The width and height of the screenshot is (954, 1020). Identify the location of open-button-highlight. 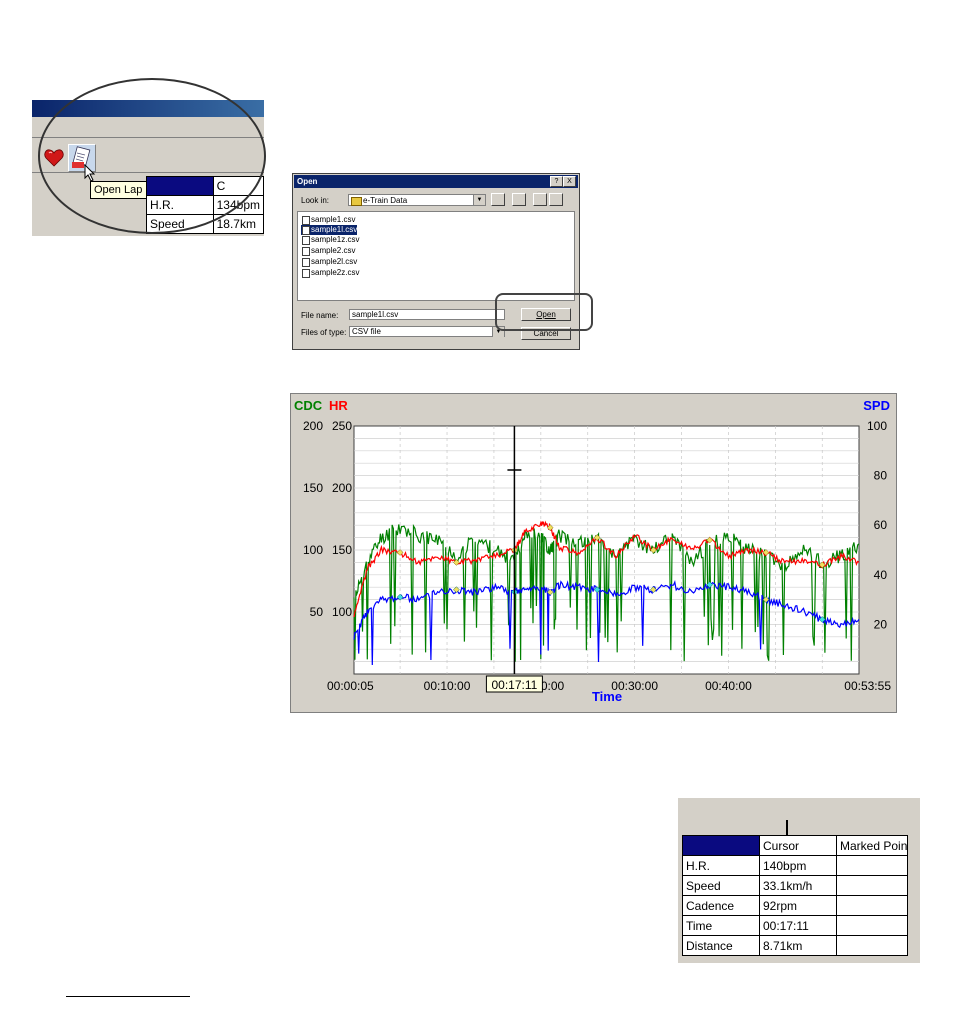
(544, 312).